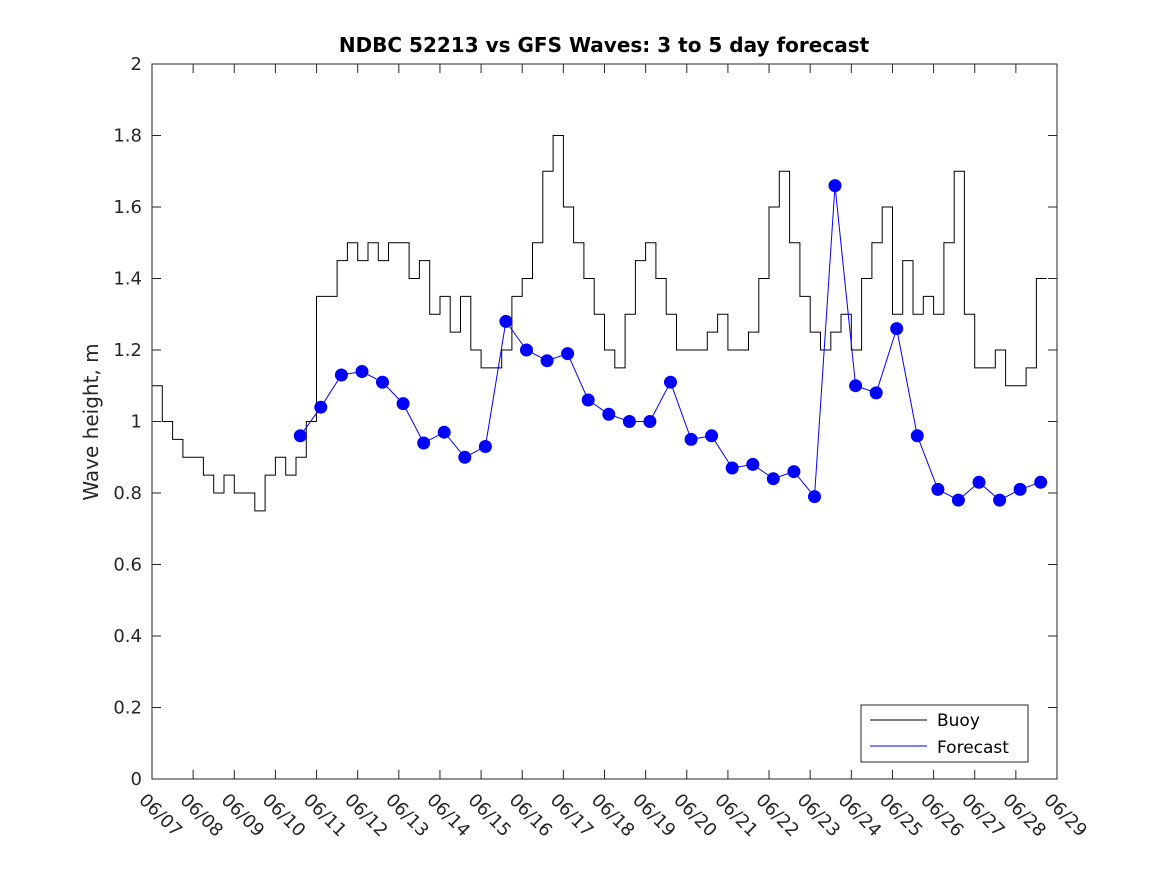 The image size is (1167, 875). Describe the element at coordinates (819, 816) in the screenshot. I see `x-tick-label: 06/23` at that location.